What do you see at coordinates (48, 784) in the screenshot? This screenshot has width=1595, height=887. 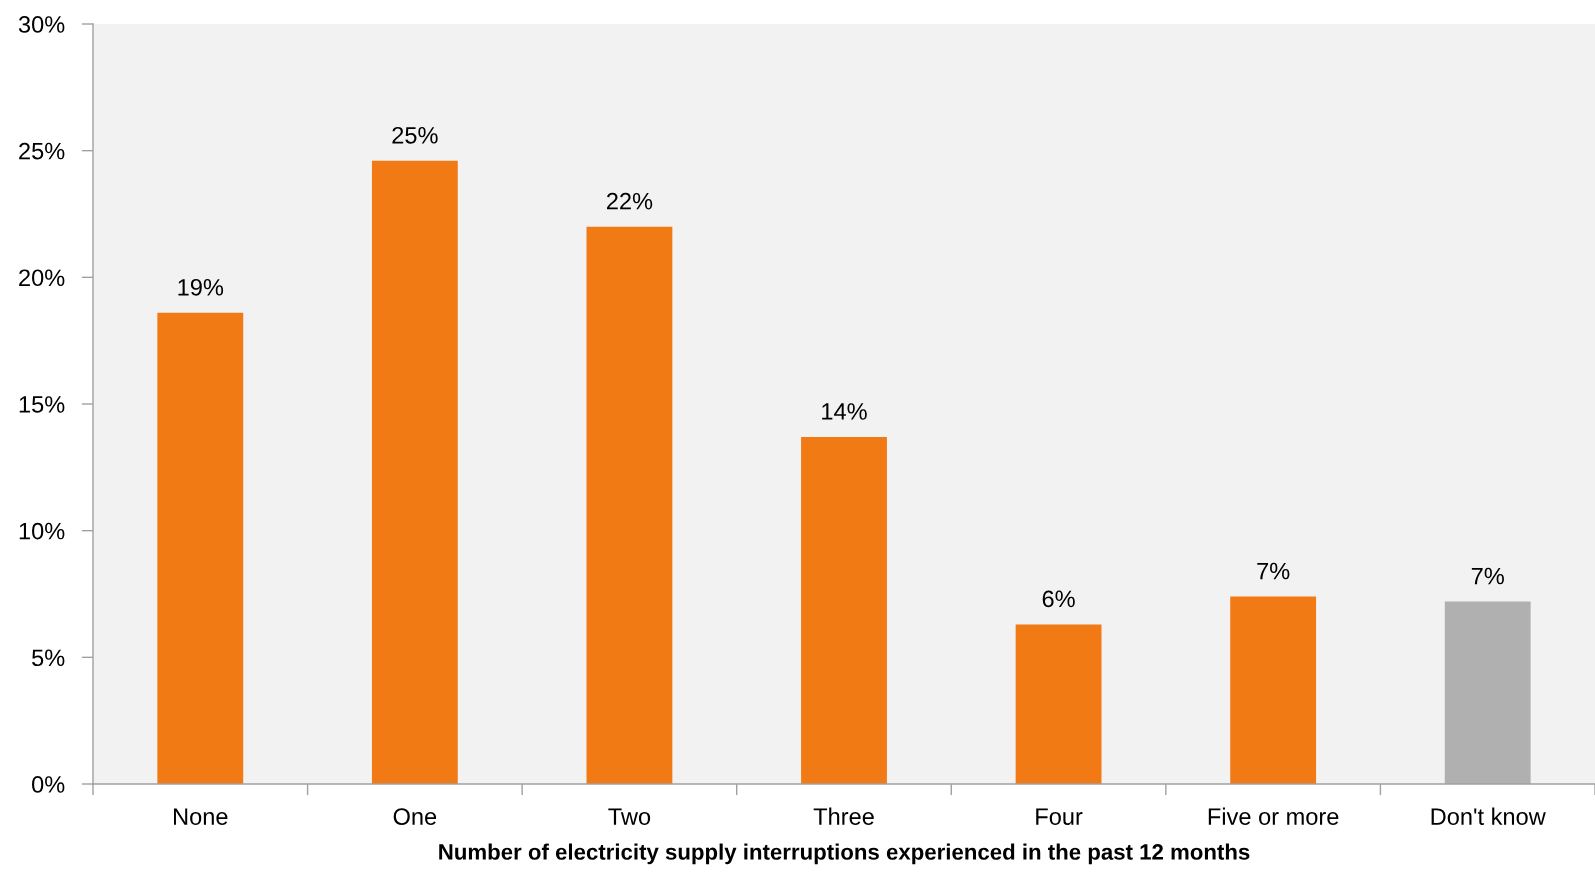 I see `y-tick-label: 0%` at bounding box center [48, 784].